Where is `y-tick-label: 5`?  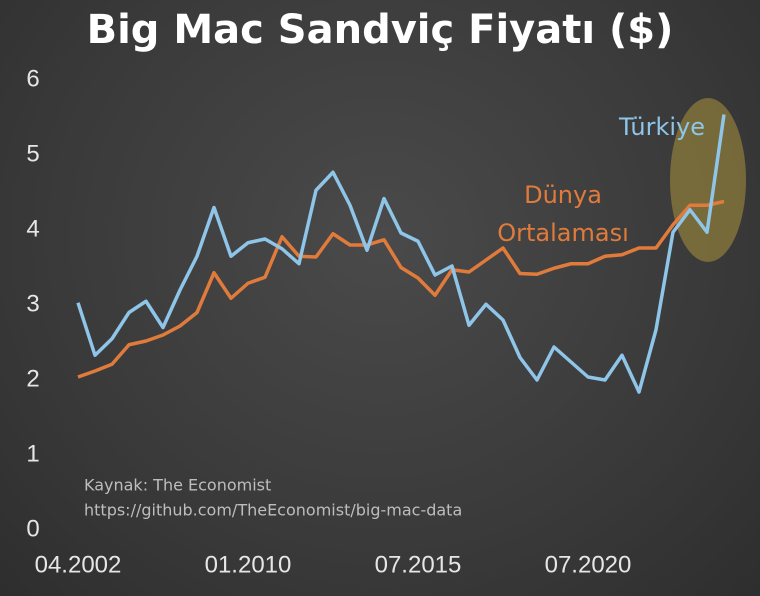 y-tick-label: 5 is located at coordinates (32, 153).